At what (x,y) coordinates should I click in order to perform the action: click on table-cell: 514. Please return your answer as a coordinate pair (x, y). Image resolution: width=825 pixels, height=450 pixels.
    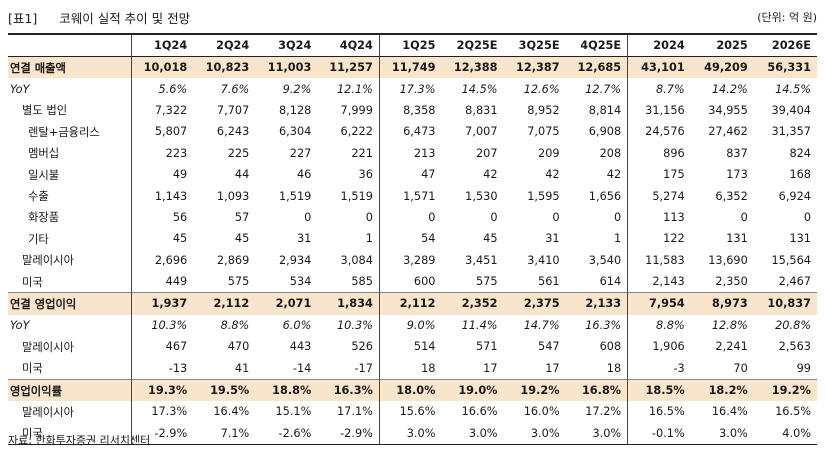
    Looking at the image, I should click on (410, 347).